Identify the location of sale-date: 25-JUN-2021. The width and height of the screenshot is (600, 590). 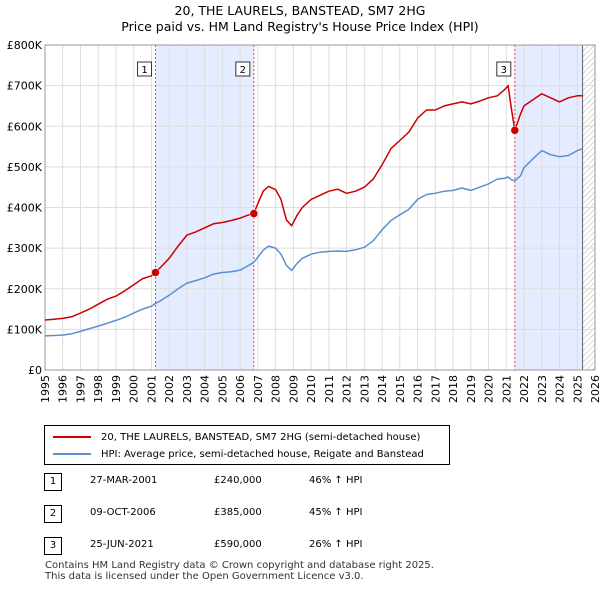
(122, 544).